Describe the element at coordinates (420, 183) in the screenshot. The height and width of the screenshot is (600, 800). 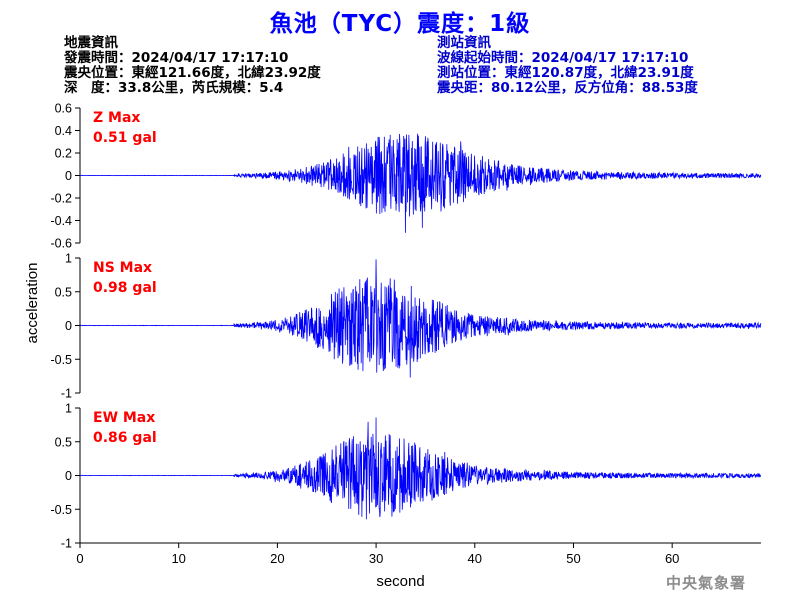
I see `z-trace` at that location.